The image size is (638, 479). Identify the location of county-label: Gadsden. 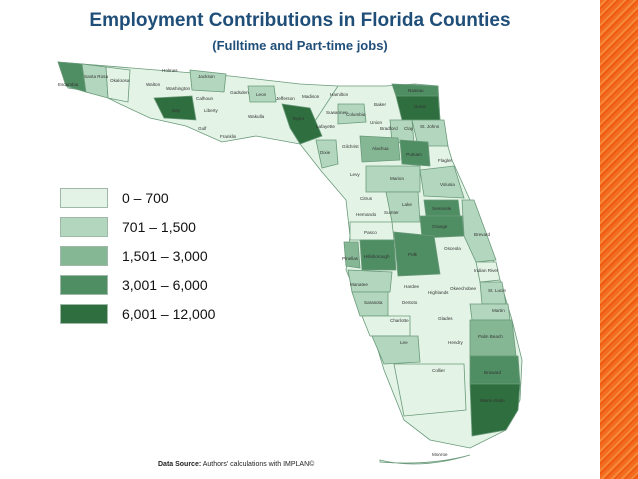
(239, 92).